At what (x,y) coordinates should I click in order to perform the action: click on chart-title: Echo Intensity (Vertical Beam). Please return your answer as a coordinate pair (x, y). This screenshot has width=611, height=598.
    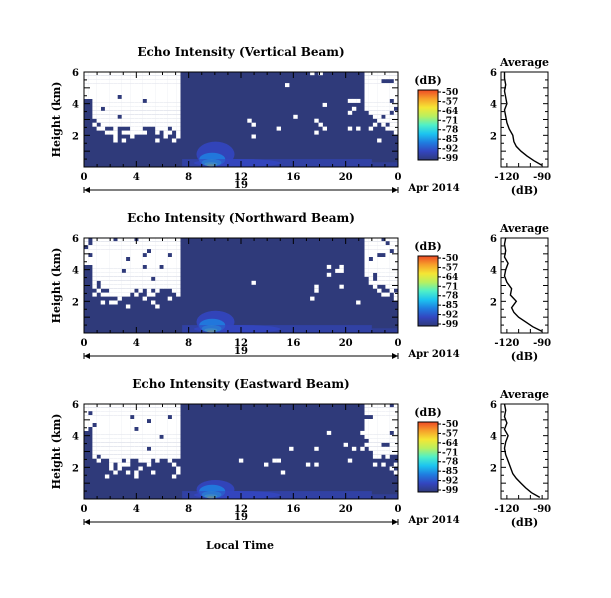
    Looking at the image, I should click on (240, 52).